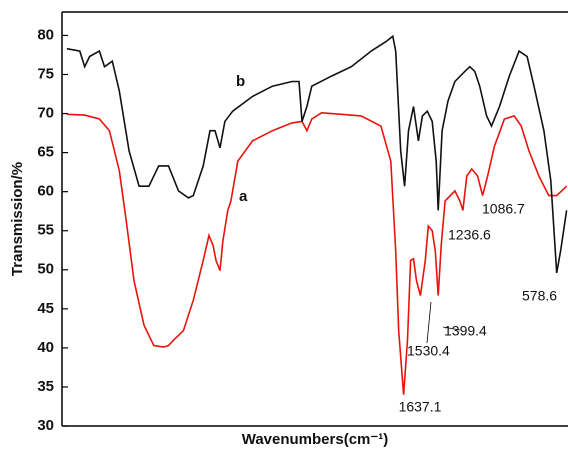  I want to click on peak-label: 1399.4, so click(465, 331).